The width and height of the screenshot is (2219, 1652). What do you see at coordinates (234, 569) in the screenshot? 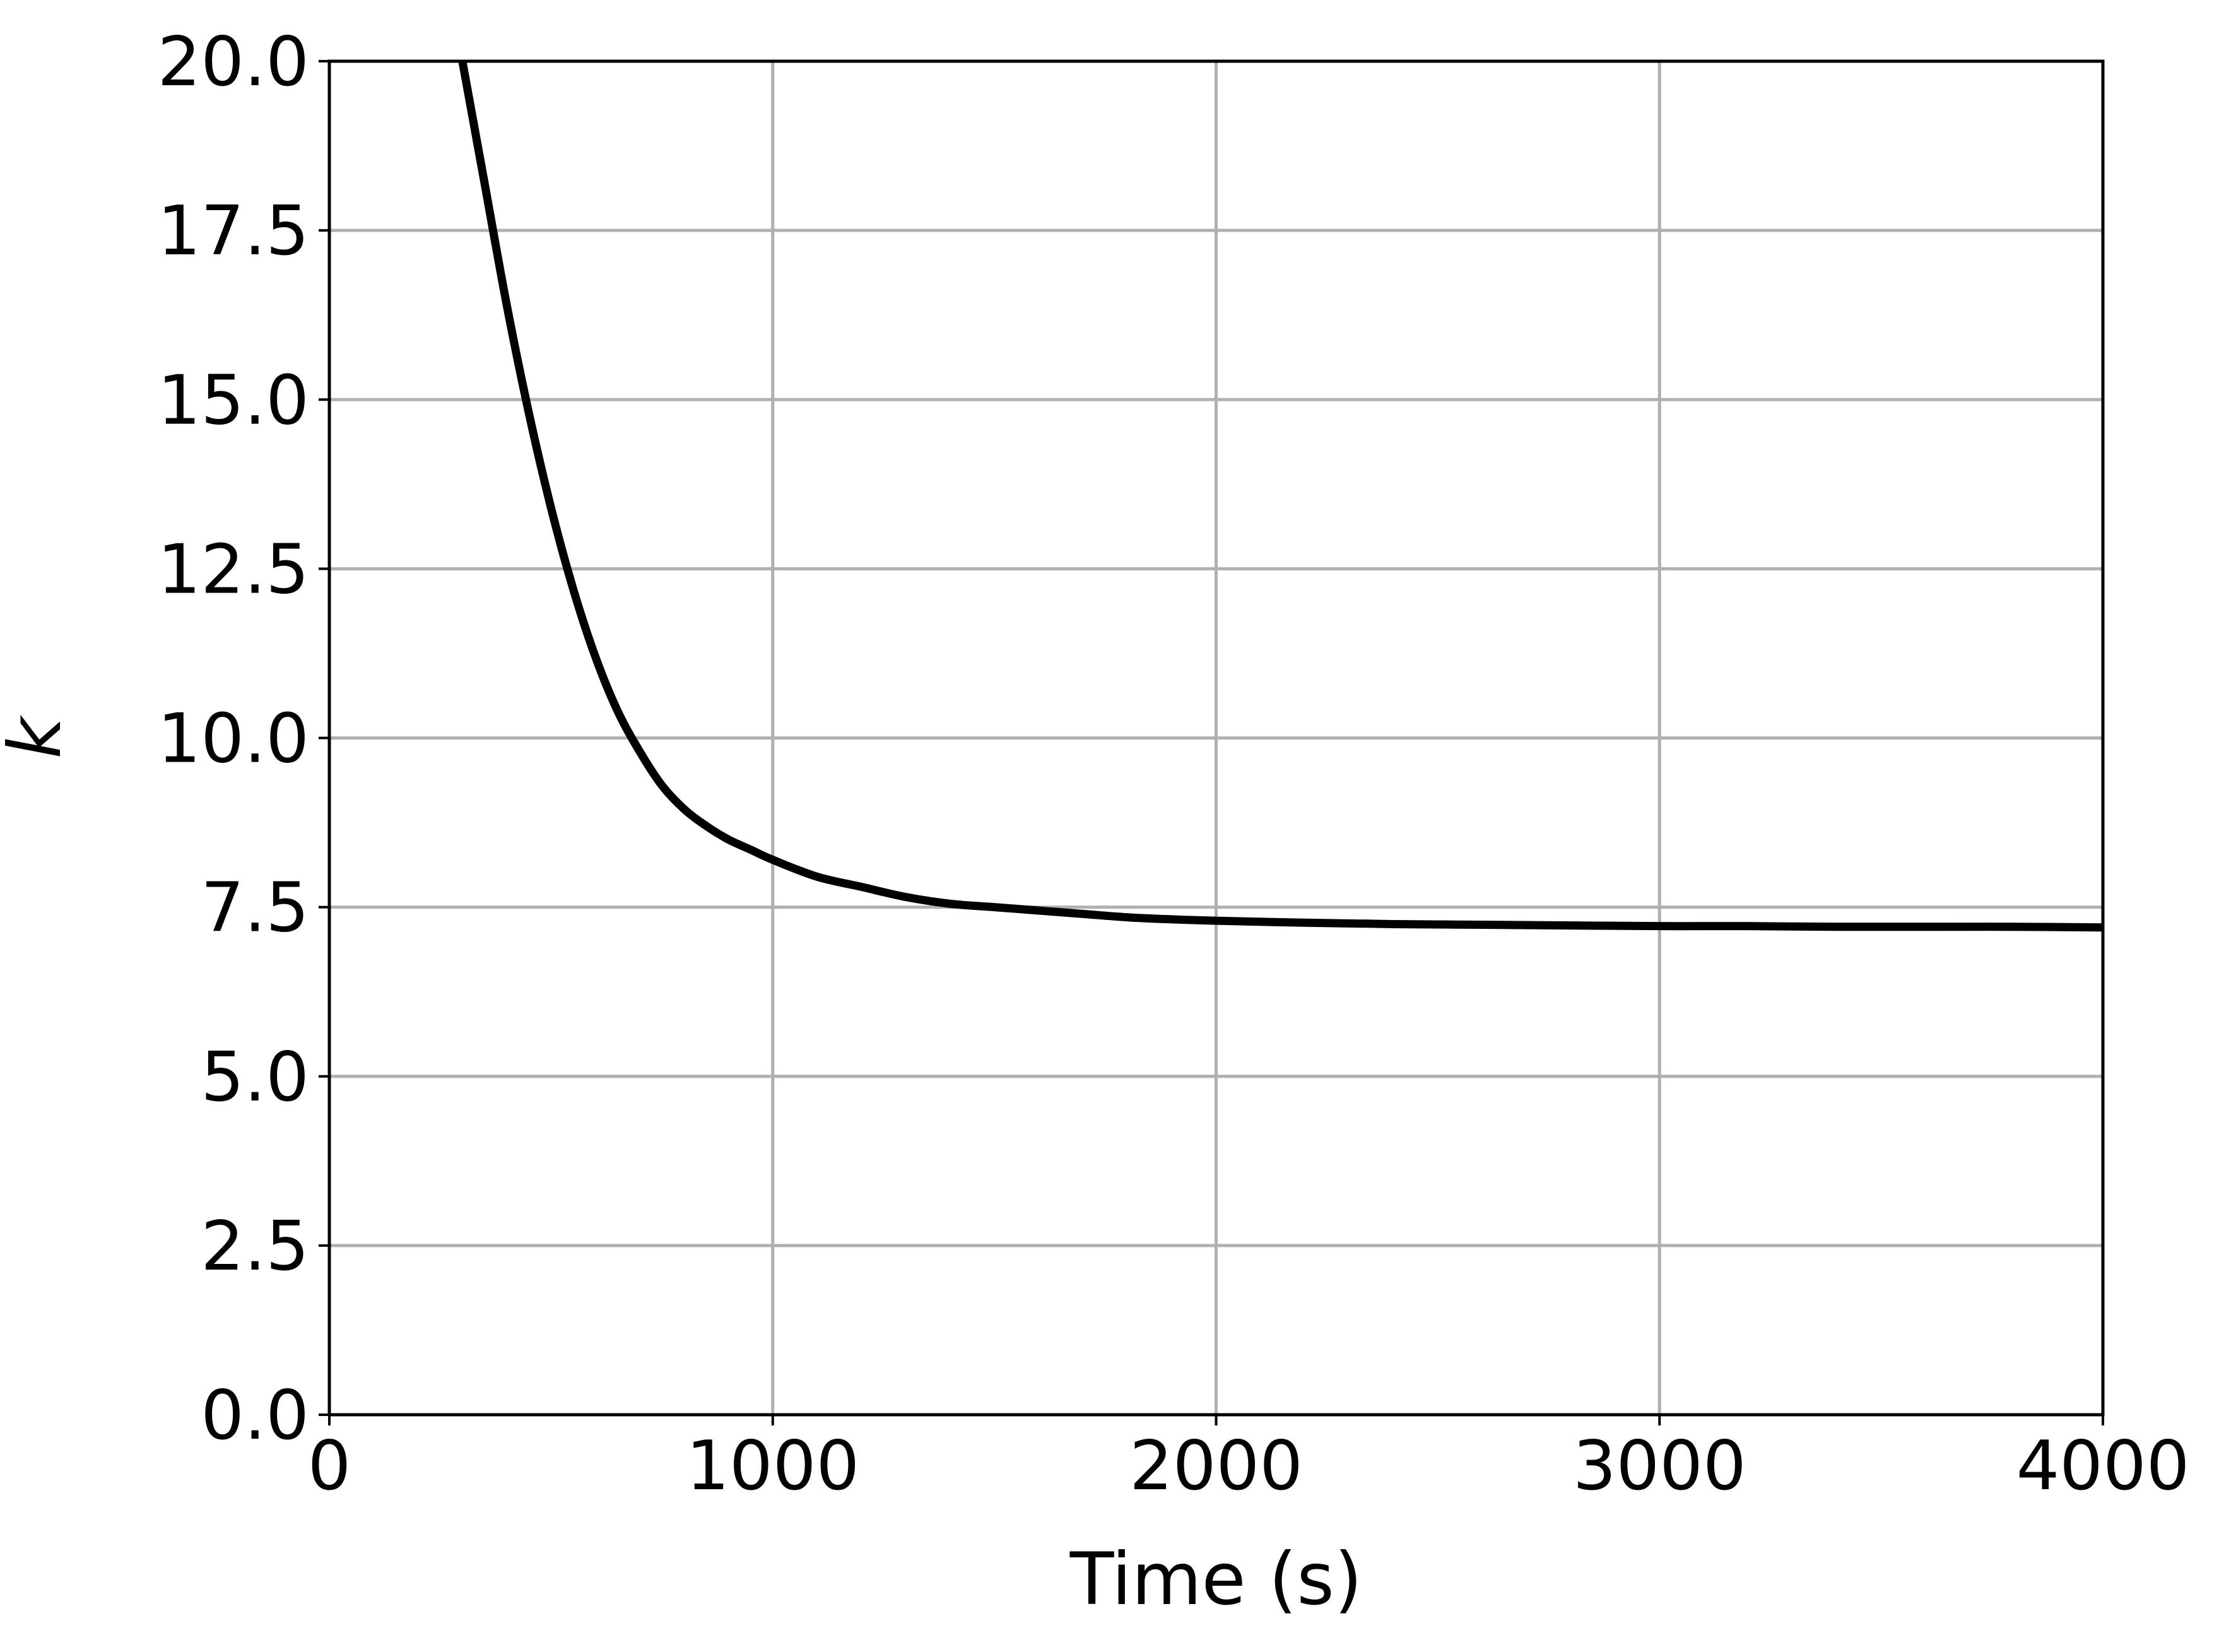
I see `y-tick-label: 12.5` at bounding box center [234, 569].